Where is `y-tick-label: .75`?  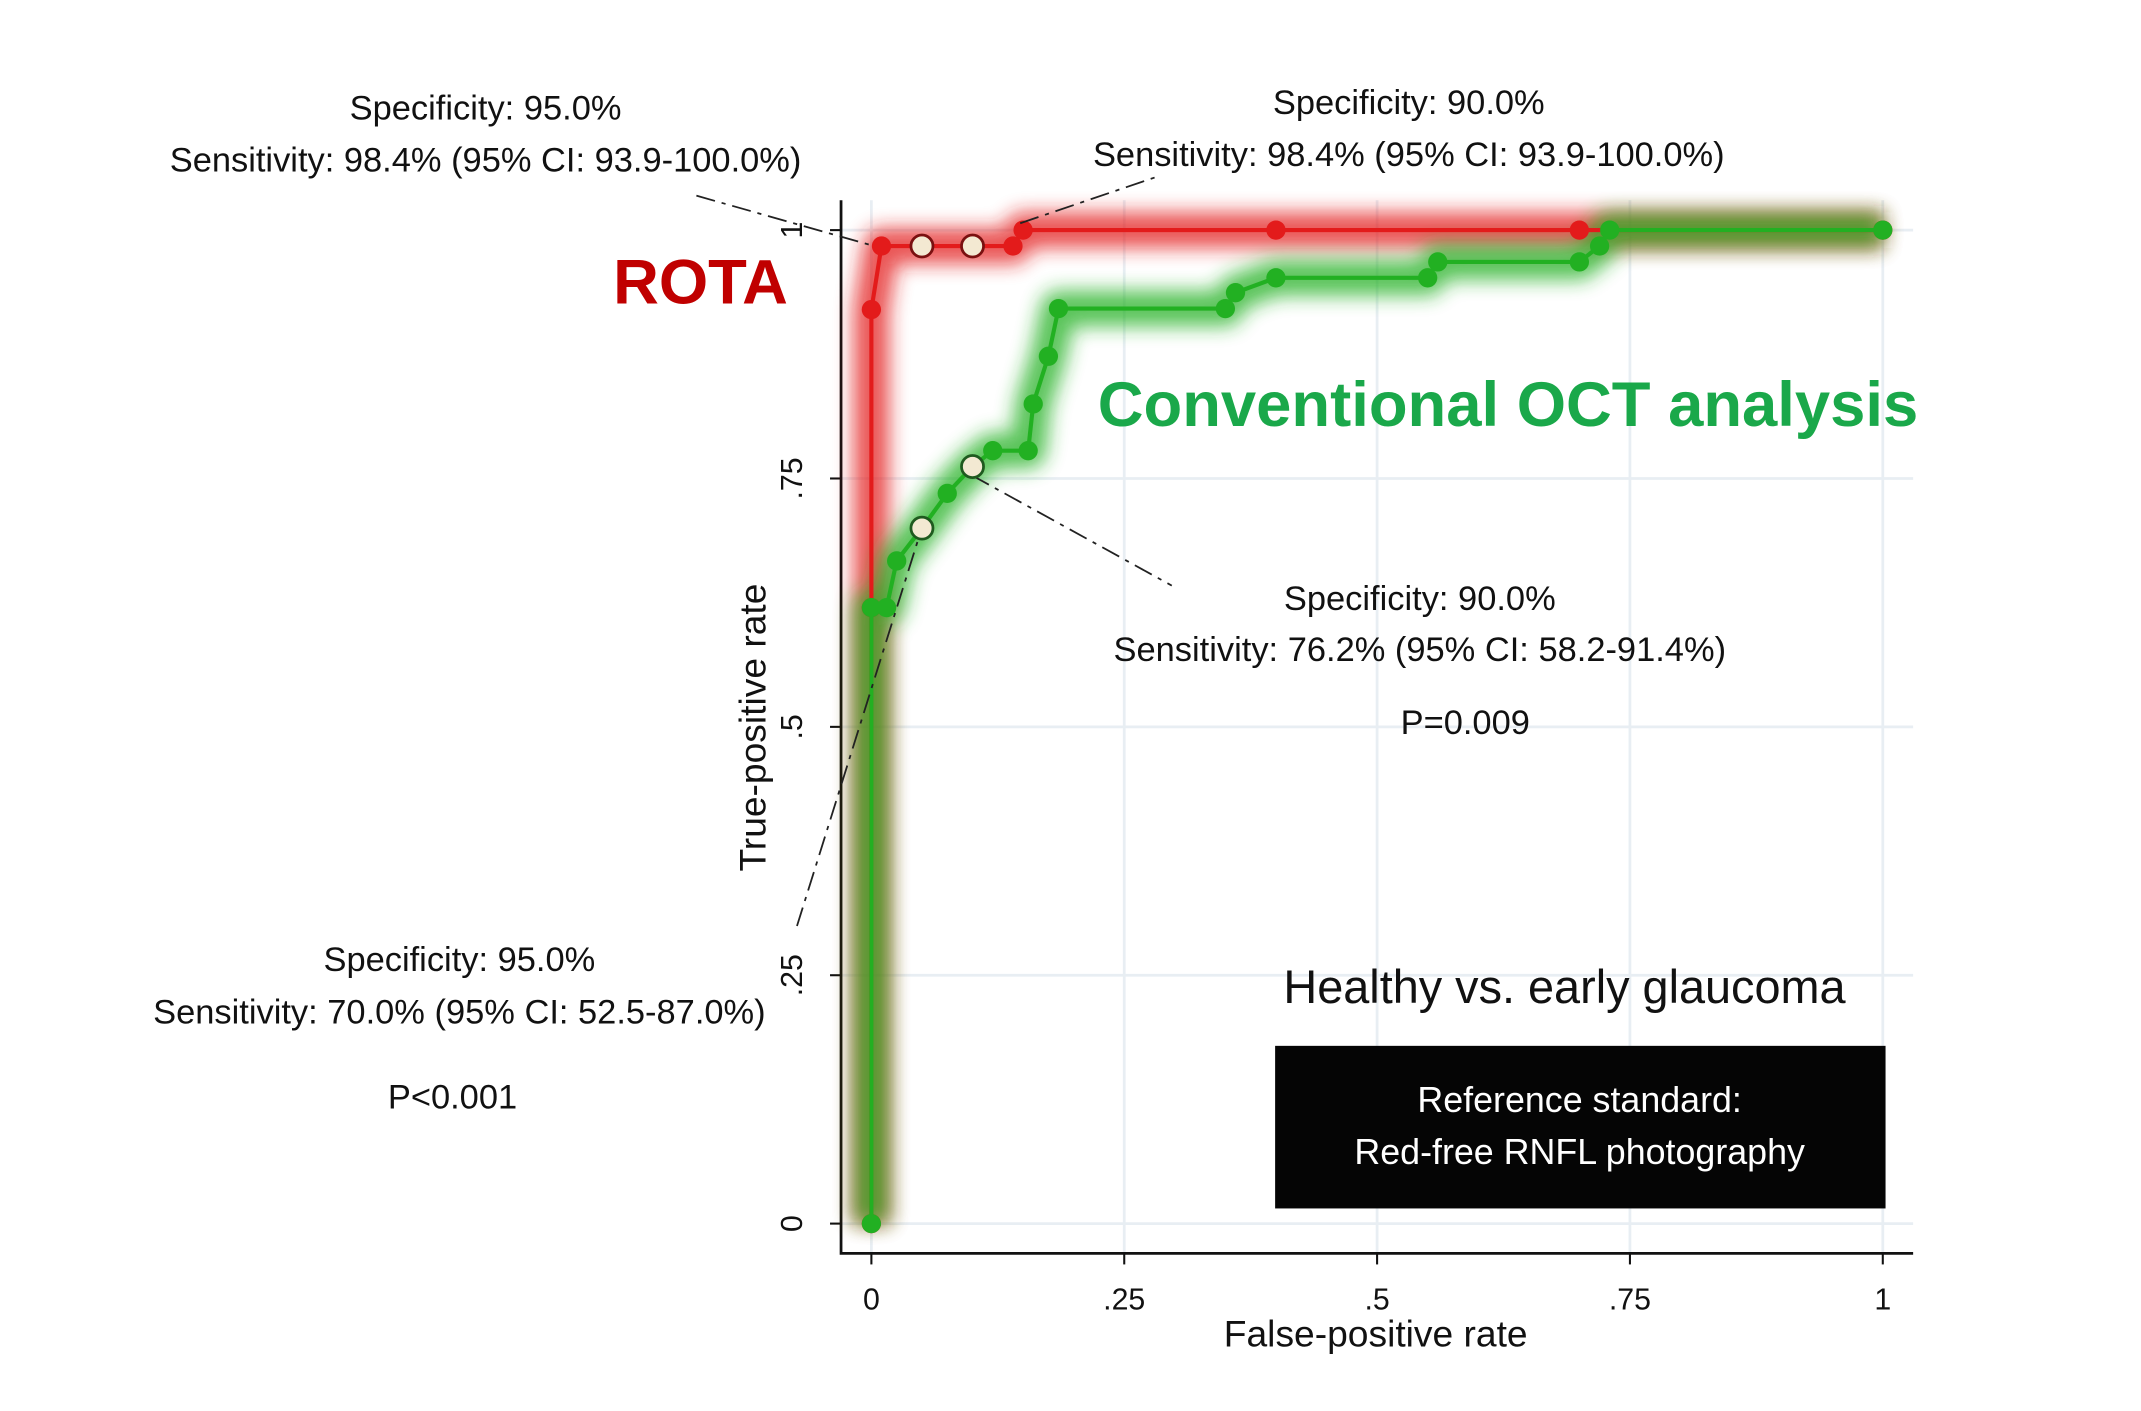
y-tick-label: .75 is located at coordinates (792, 478).